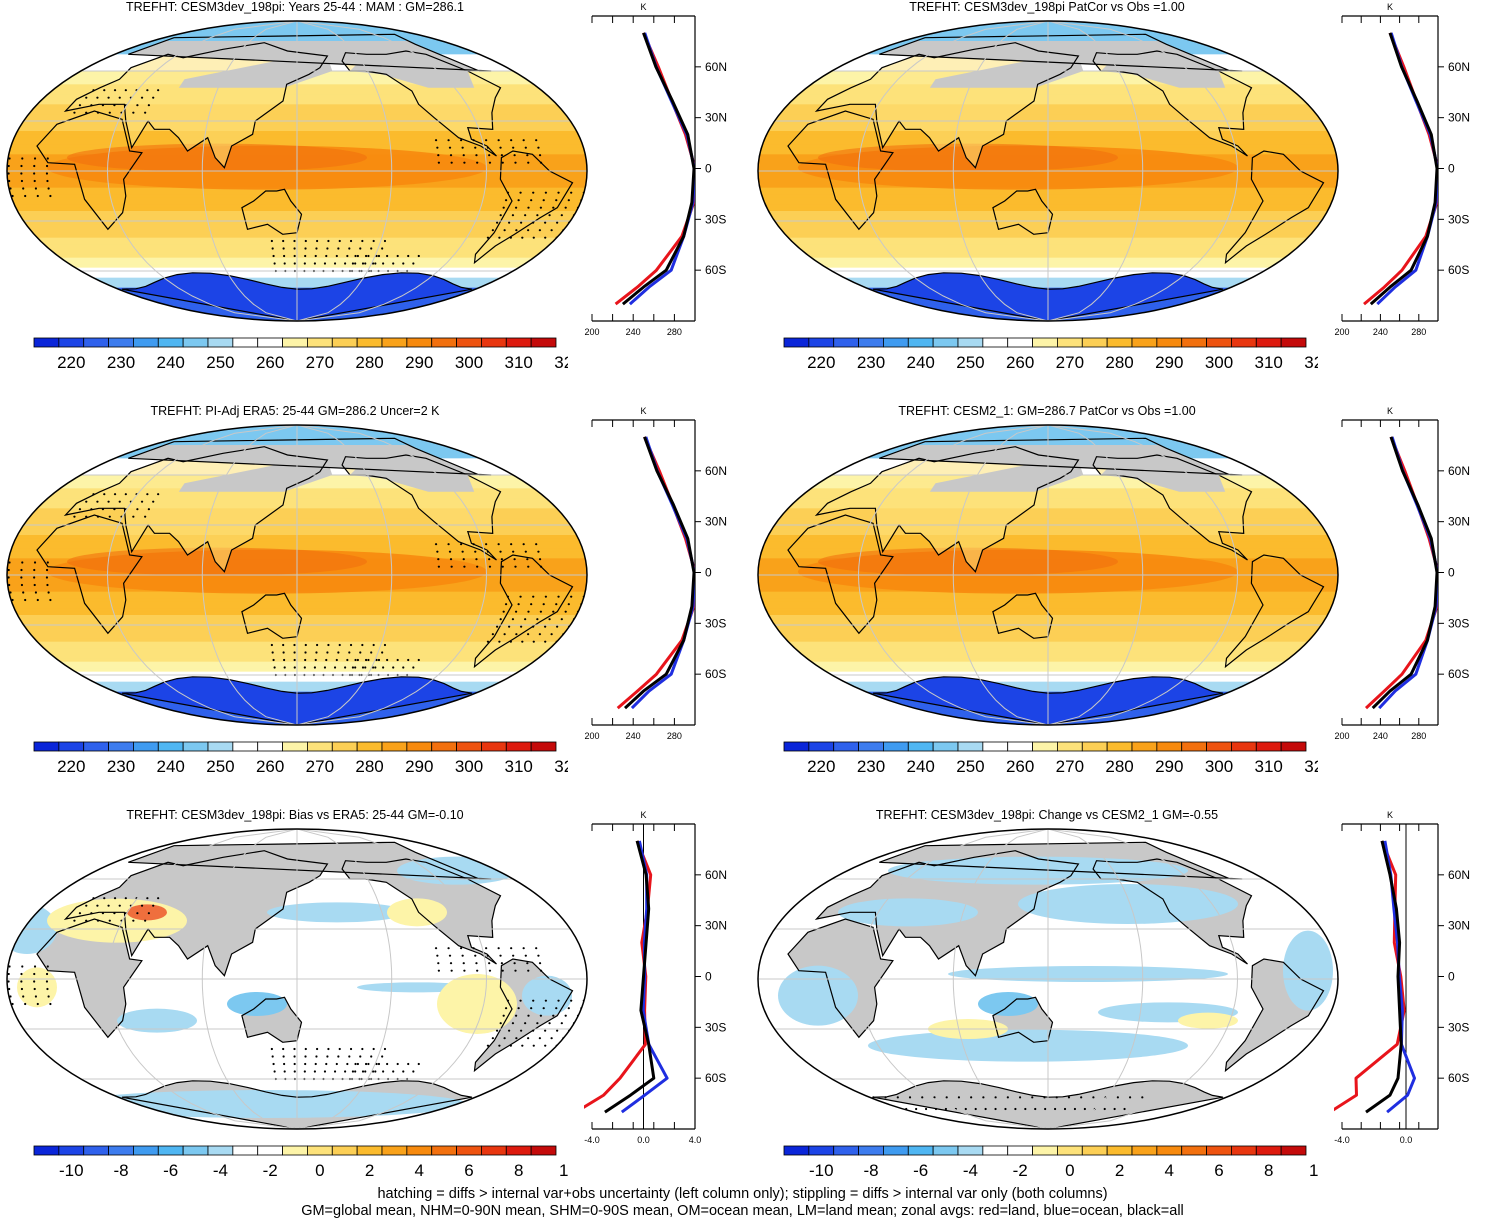  What do you see at coordinates (1020, 766) in the screenshot?
I see `colorbar-label: 260` at bounding box center [1020, 766].